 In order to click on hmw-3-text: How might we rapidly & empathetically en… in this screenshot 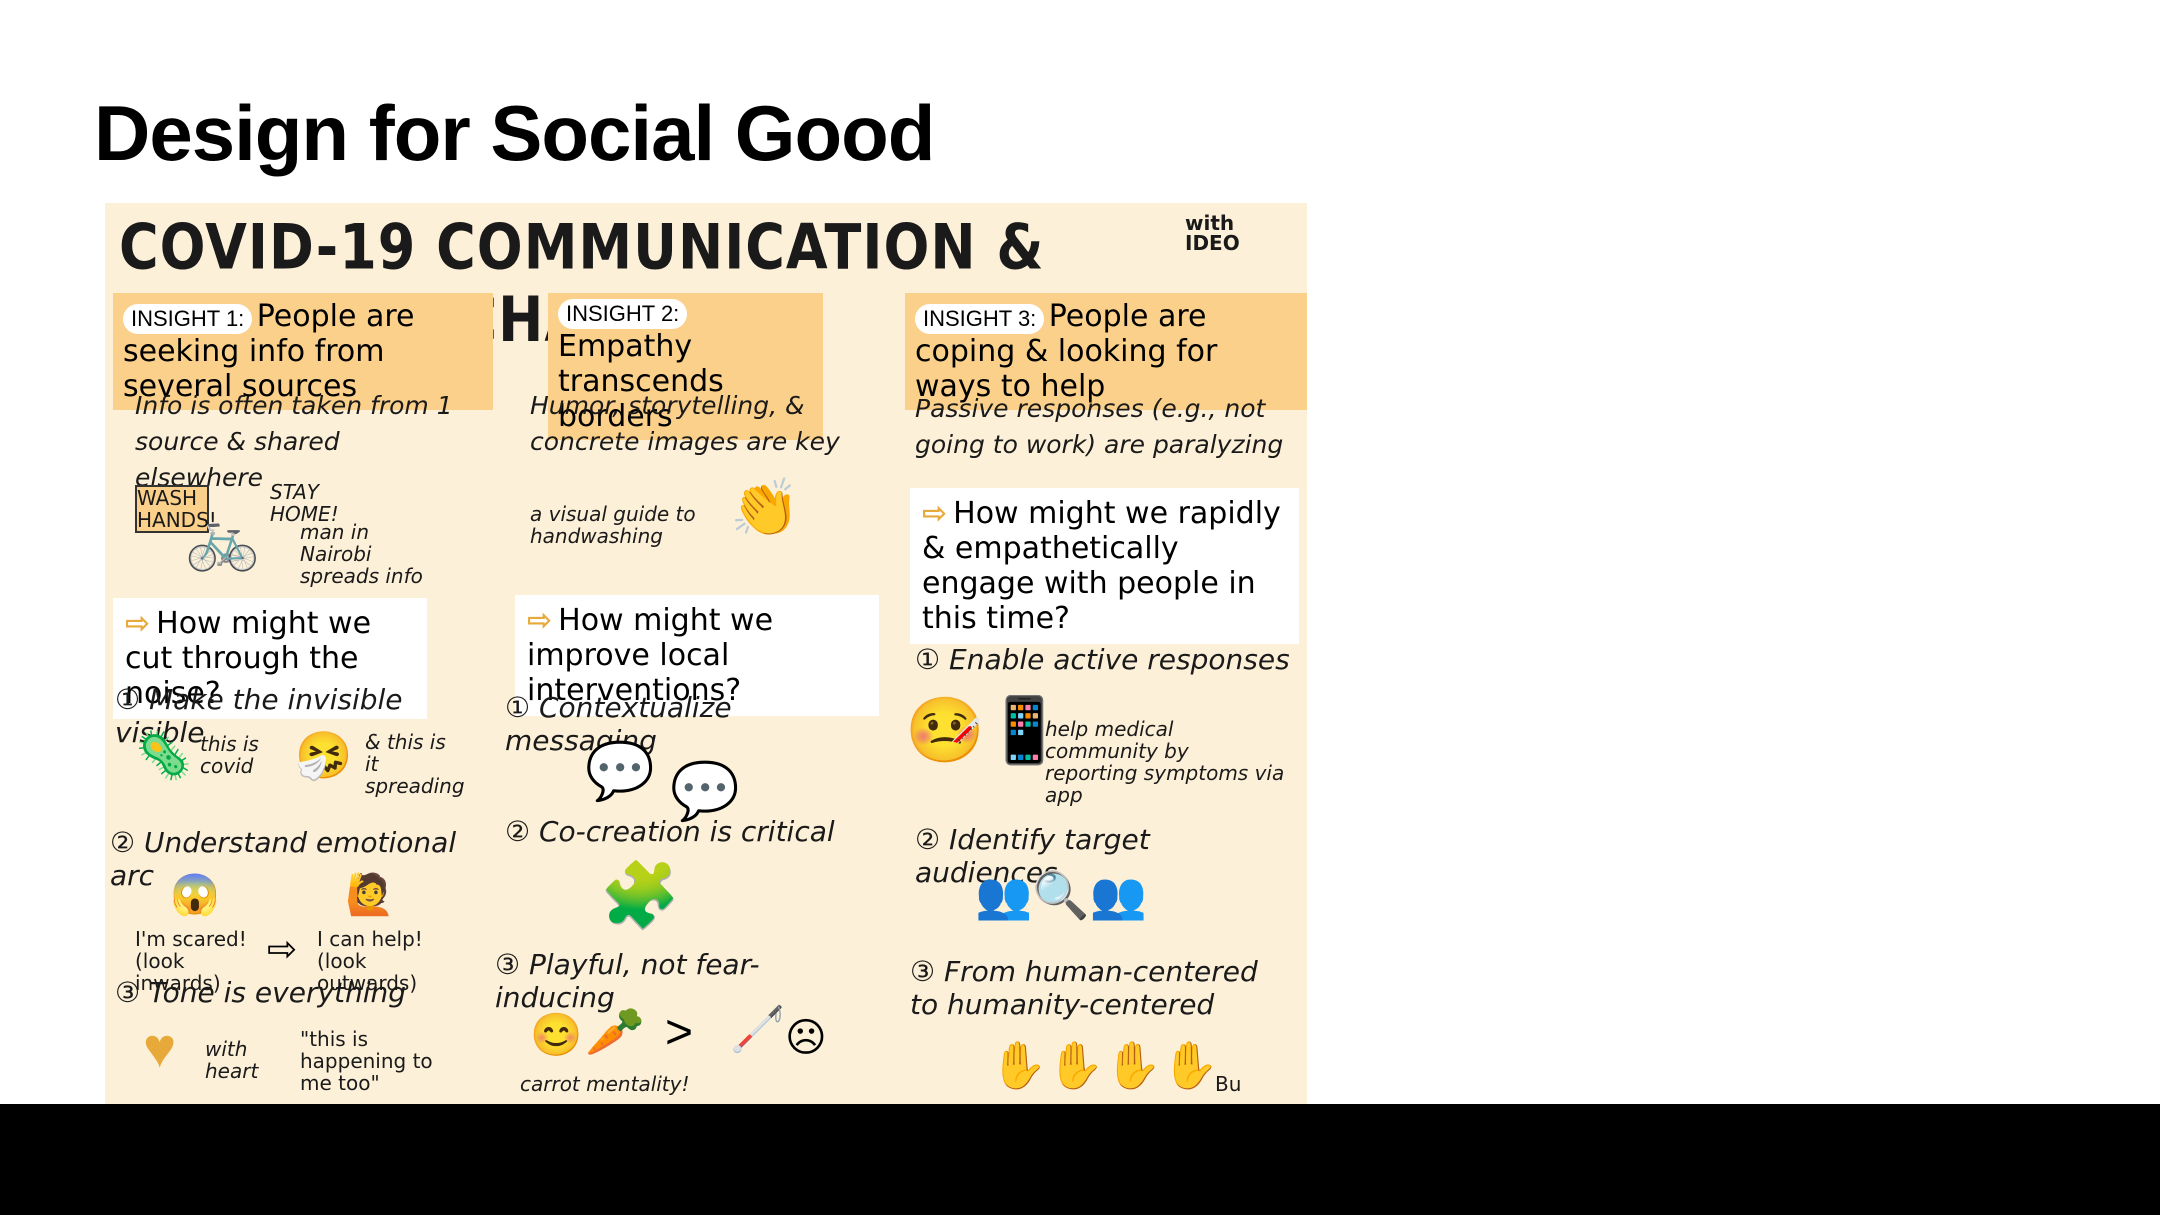, I will do `click(1101, 566)`.